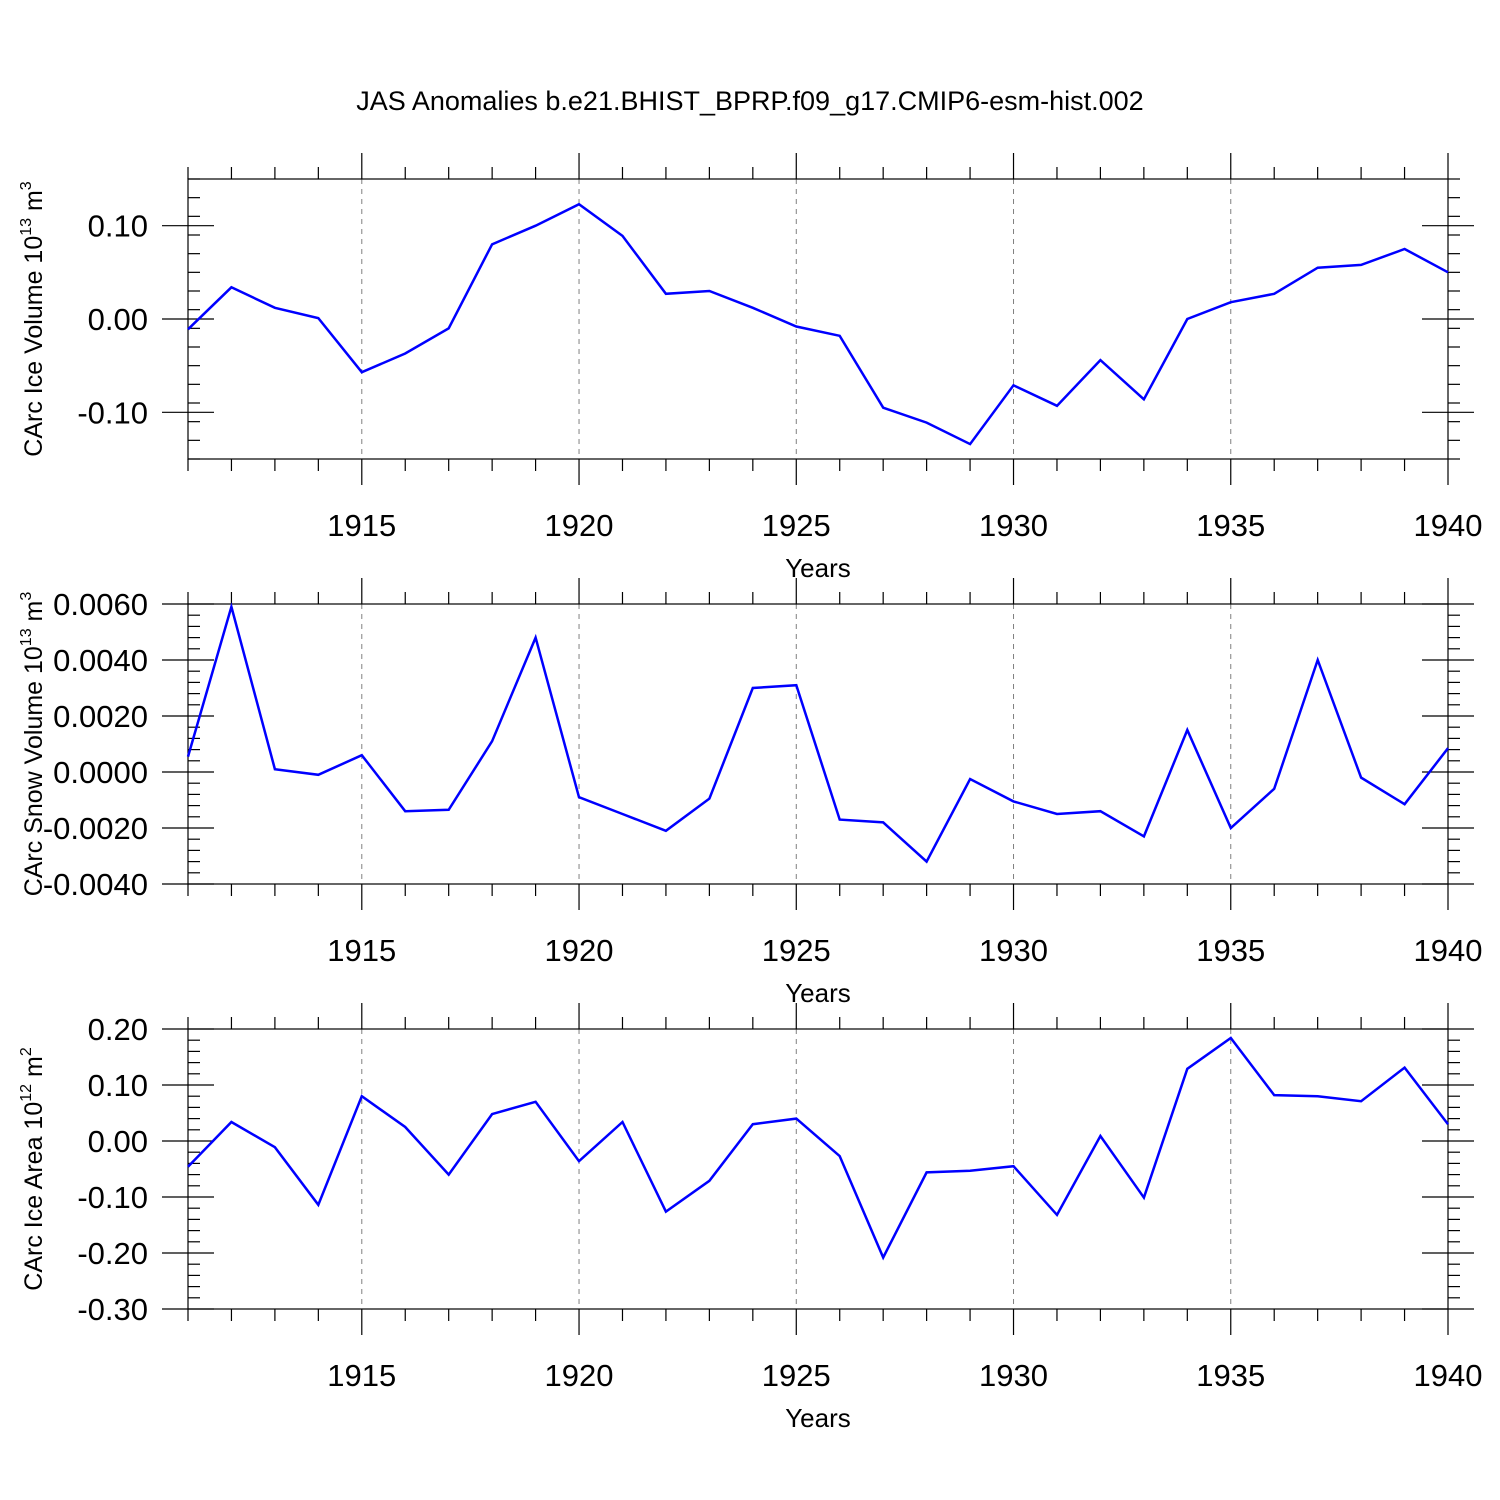 This screenshot has height=1500, width=1500. I want to click on y-axis-label: CArc Snow Volume 1013 m3, so click(33, 744).